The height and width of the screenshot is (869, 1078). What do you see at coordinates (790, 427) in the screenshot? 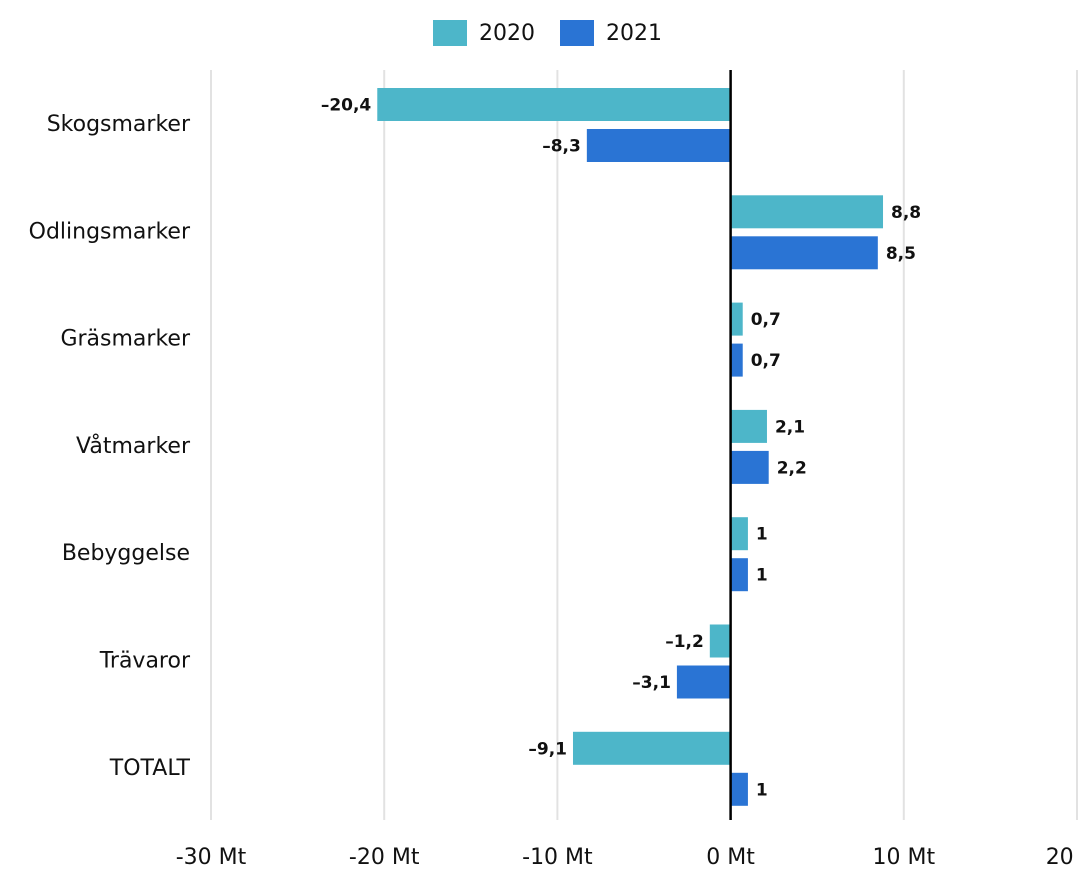
I see `value-label: 2,1` at bounding box center [790, 427].